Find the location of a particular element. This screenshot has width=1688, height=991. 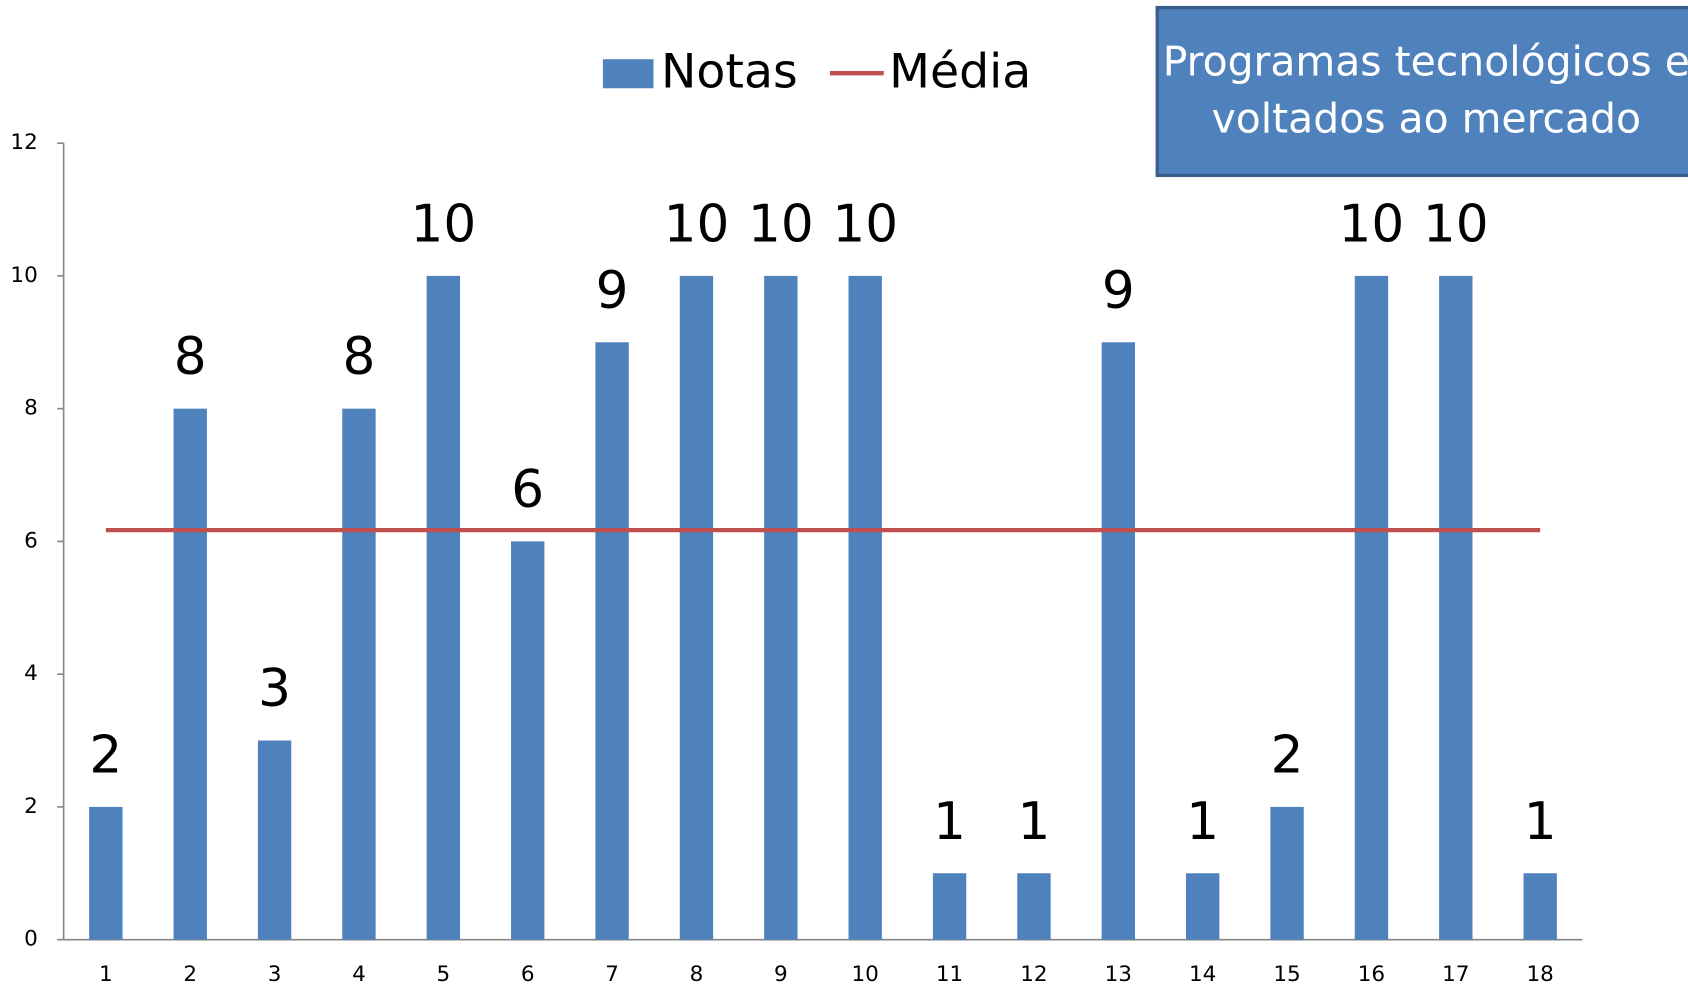

annotation: voltados ao mercado is located at coordinates (1426, 119).